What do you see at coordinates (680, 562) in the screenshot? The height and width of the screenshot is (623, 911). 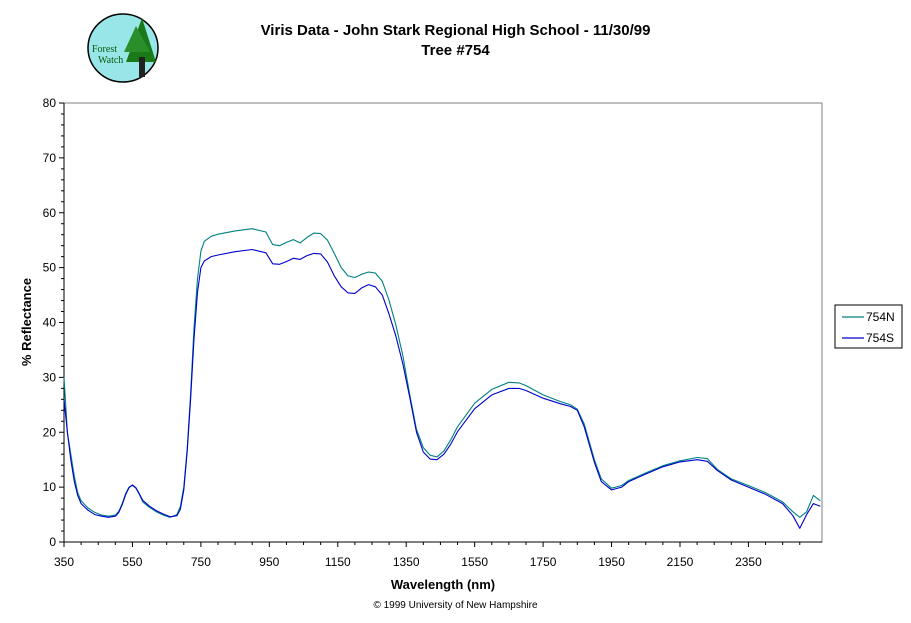 I see `x-tick-label: 2150` at bounding box center [680, 562].